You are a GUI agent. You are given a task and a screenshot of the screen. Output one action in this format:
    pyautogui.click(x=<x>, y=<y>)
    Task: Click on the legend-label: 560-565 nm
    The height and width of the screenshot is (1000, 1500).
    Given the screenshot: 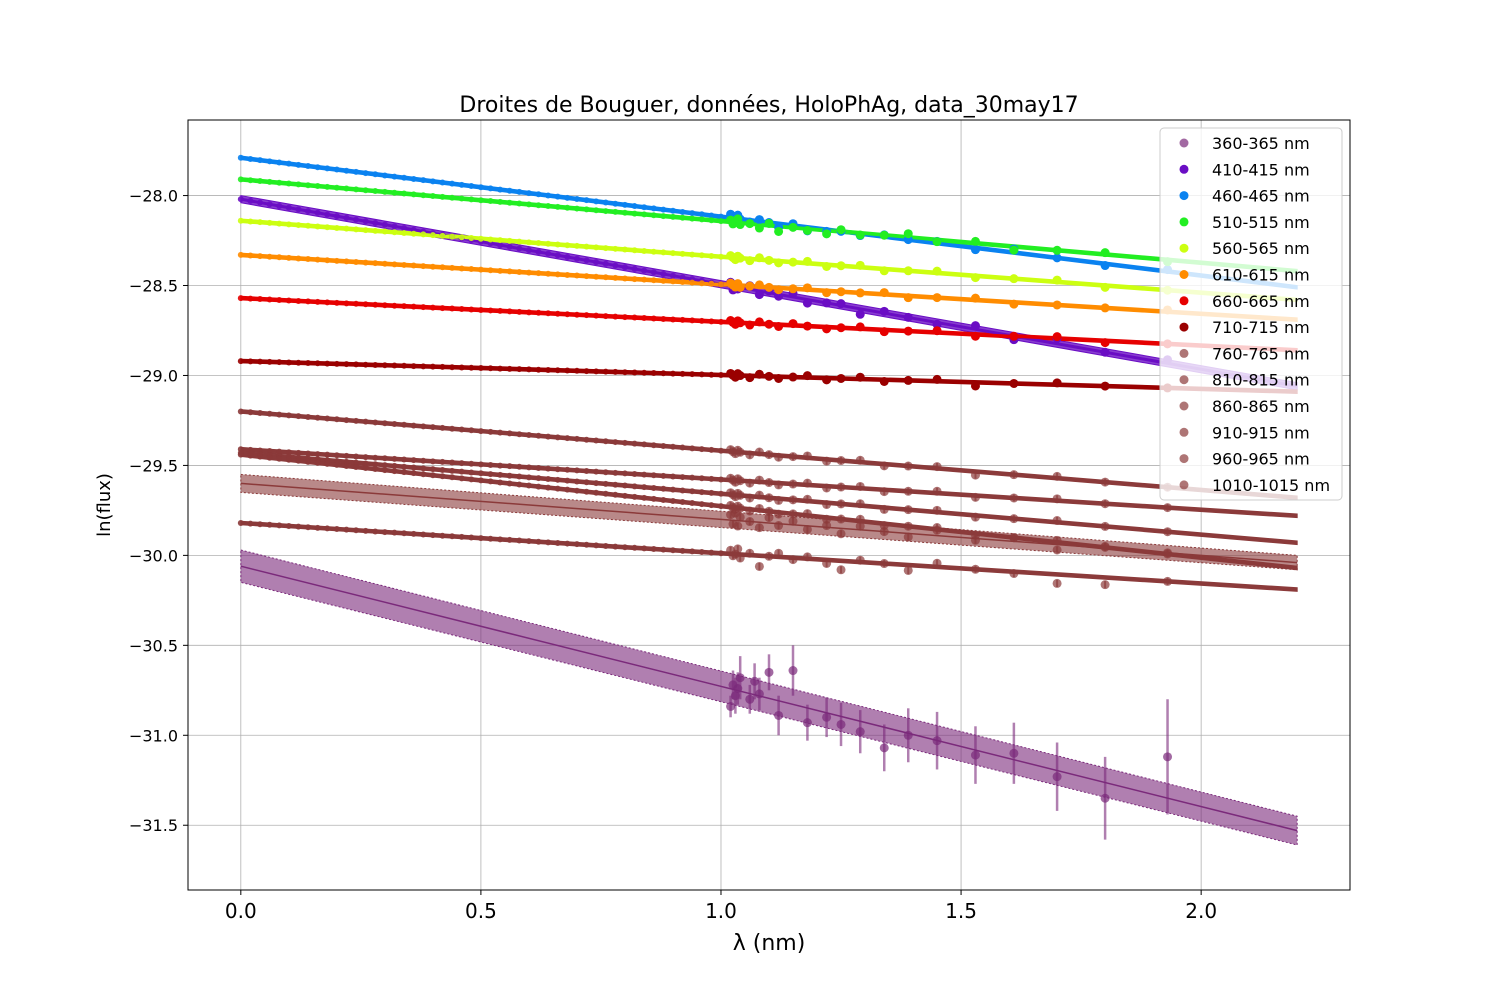 What is the action you would take?
    pyautogui.click(x=1261, y=248)
    